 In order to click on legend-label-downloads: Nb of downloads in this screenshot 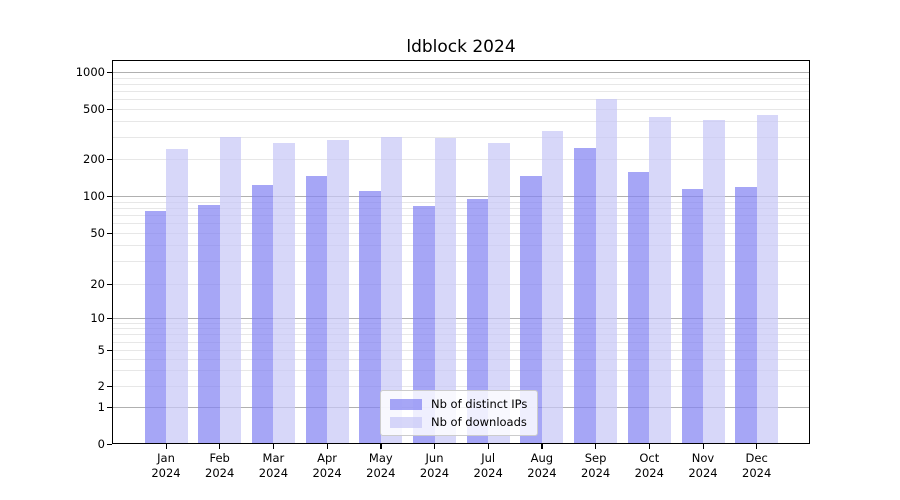, I will do `click(479, 422)`.